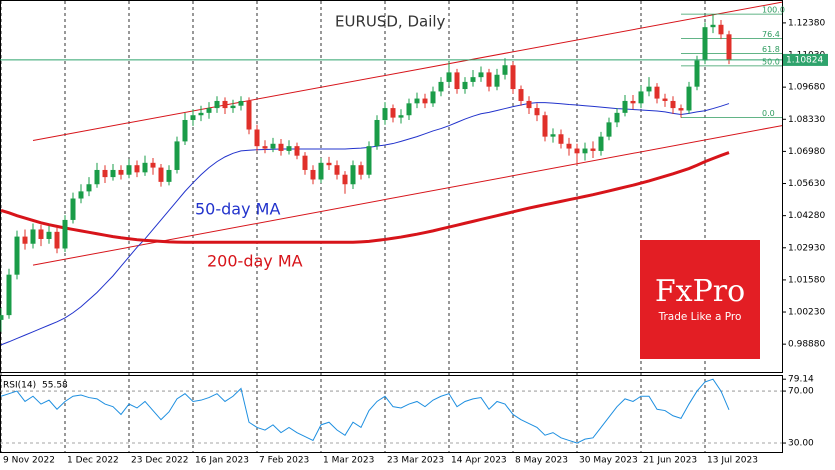 This screenshot has height=470, width=835. What do you see at coordinates (801, 444) in the screenshot?
I see `rsi-tick-label: 30.00` at bounding box center [801, 444].